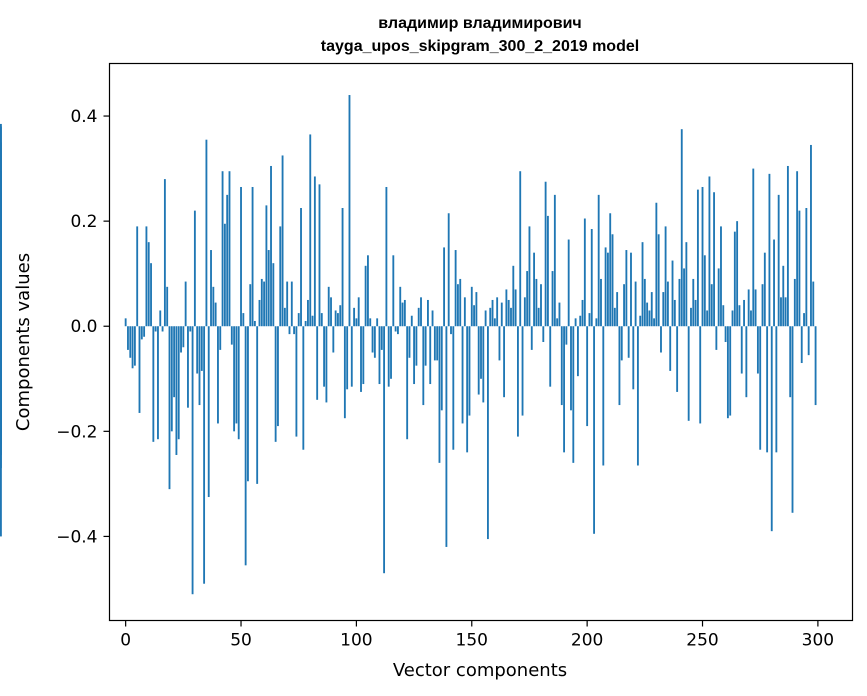 This screenshot has height=696, width=867. Describe the element at coordinates (241, 641) in the screenshot. I see `x-tick-label: 50` at that location.